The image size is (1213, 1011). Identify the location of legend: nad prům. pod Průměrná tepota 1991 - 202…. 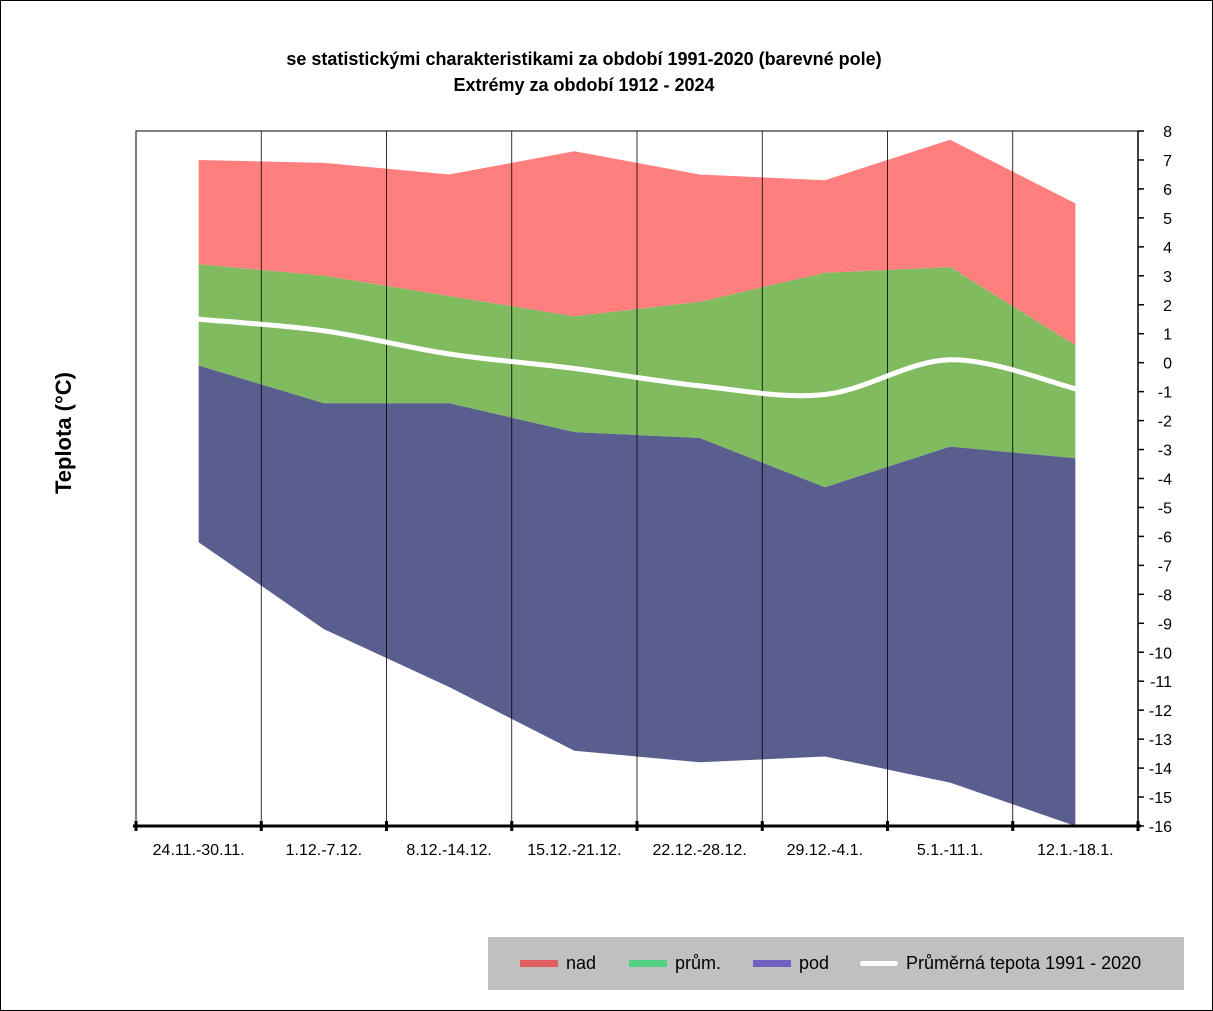
(836, 963).